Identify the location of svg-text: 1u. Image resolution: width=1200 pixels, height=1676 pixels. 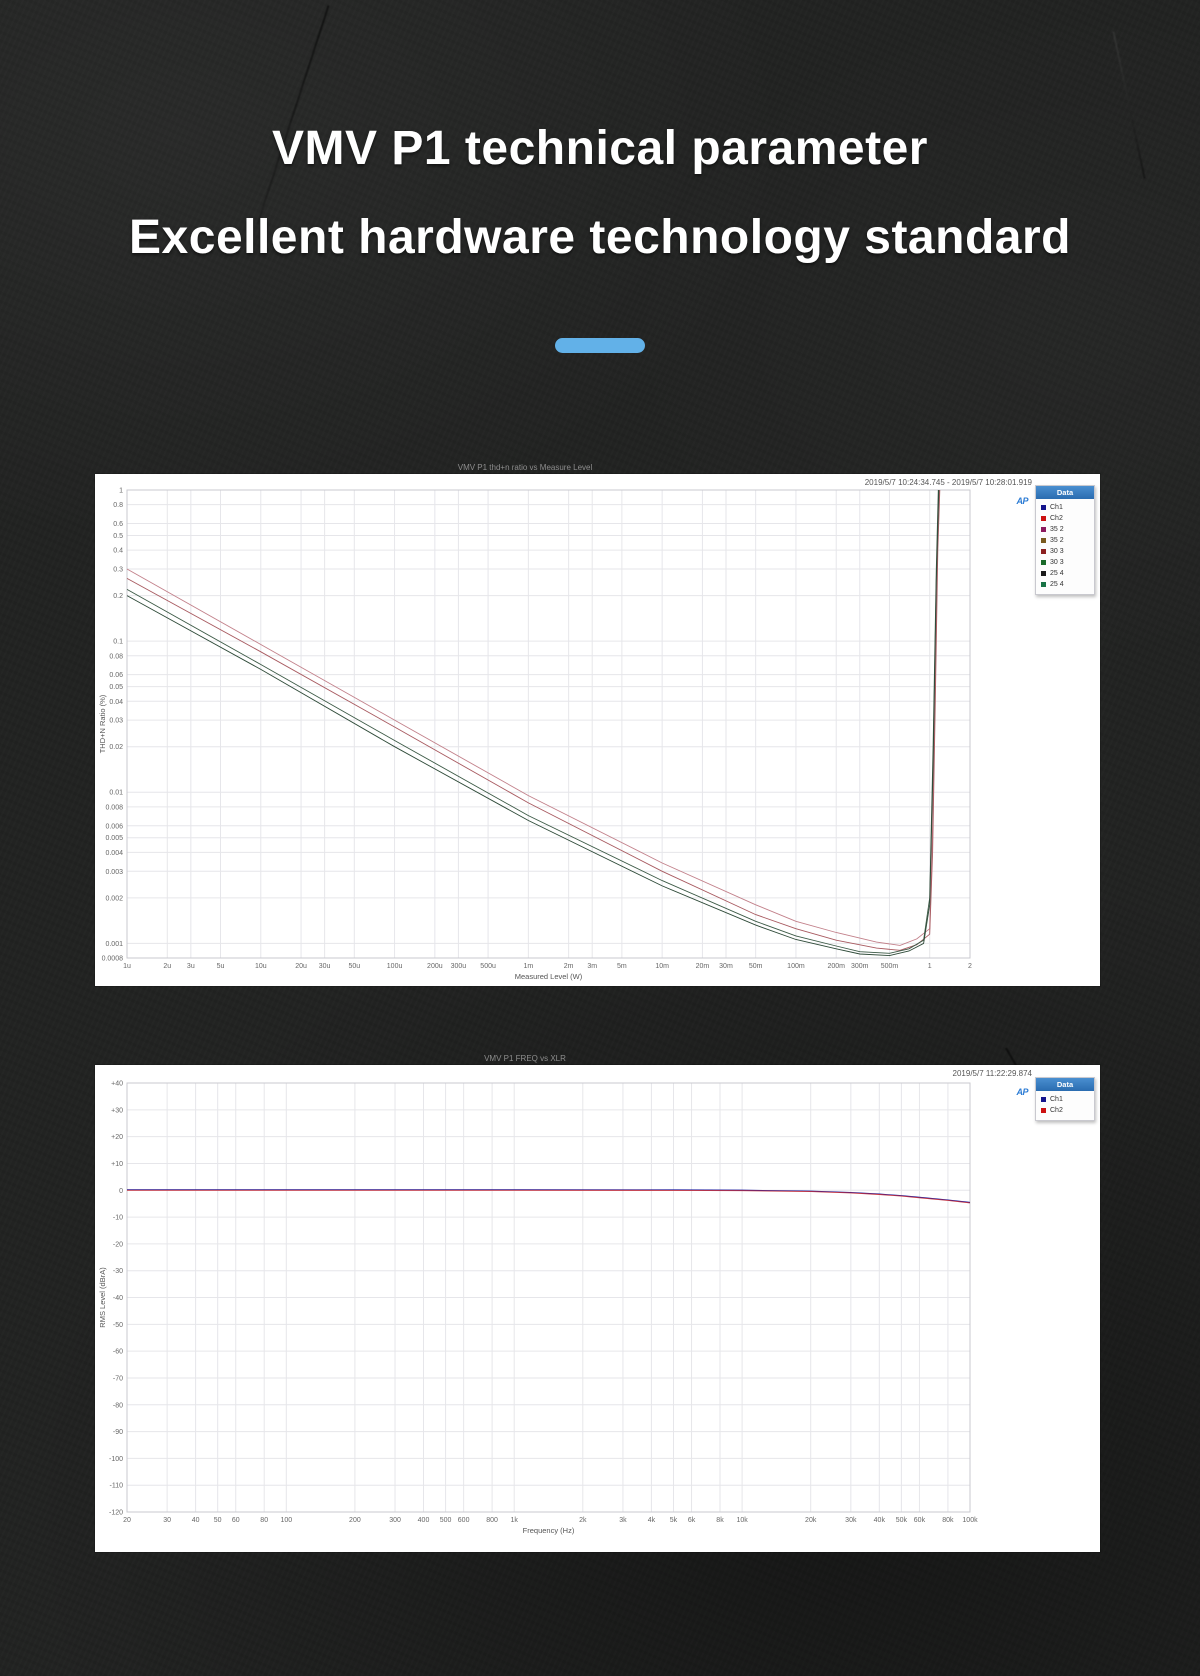
(127, 966).